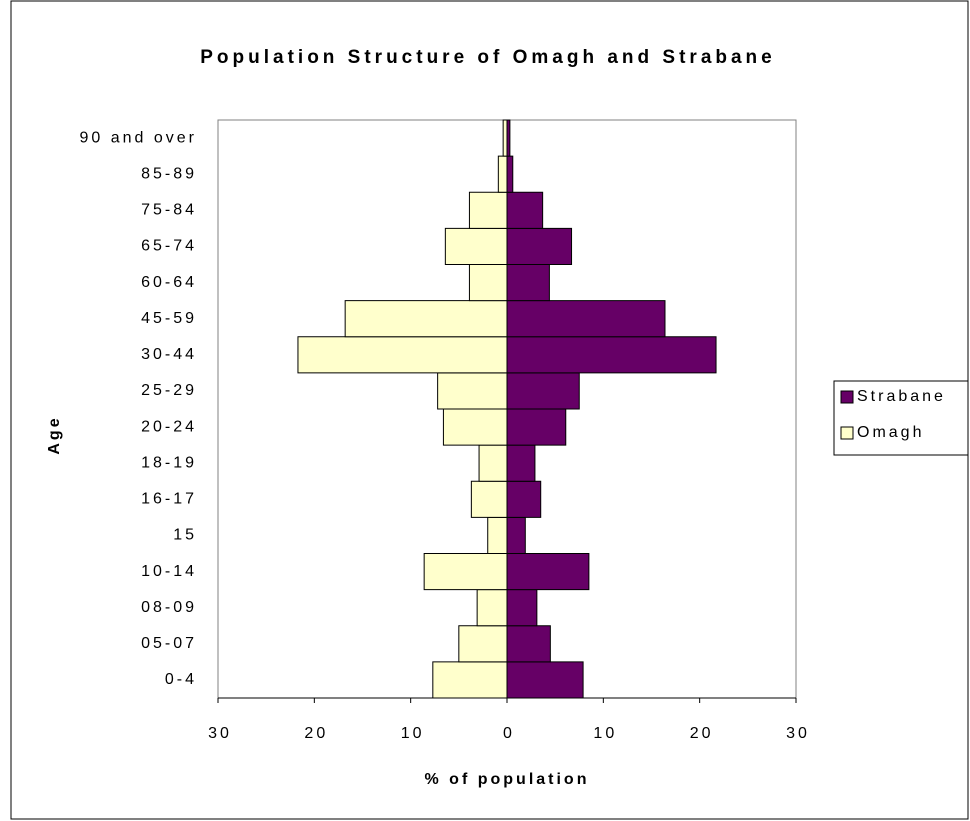  I want to click on y-tick-label: 85-89, so click(169, 173).